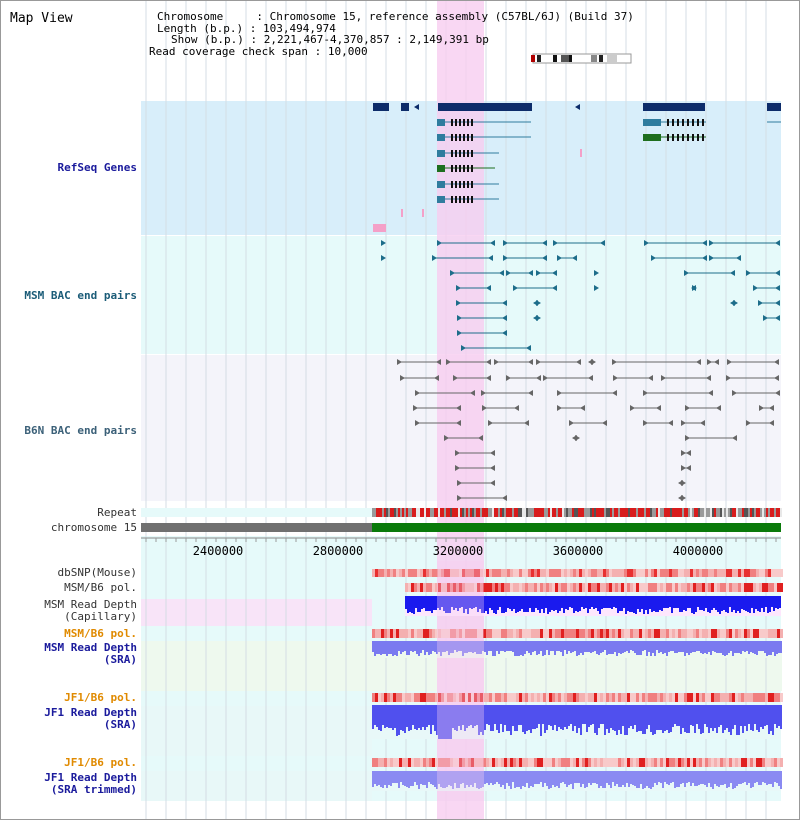 Image resolution: width=800 pixels, height=820 pixels. What do you see at coordinates (93, 527) in the screenshot?
I see `chromosome-track-label: chromosome 15` at bounding box center [93, 527].